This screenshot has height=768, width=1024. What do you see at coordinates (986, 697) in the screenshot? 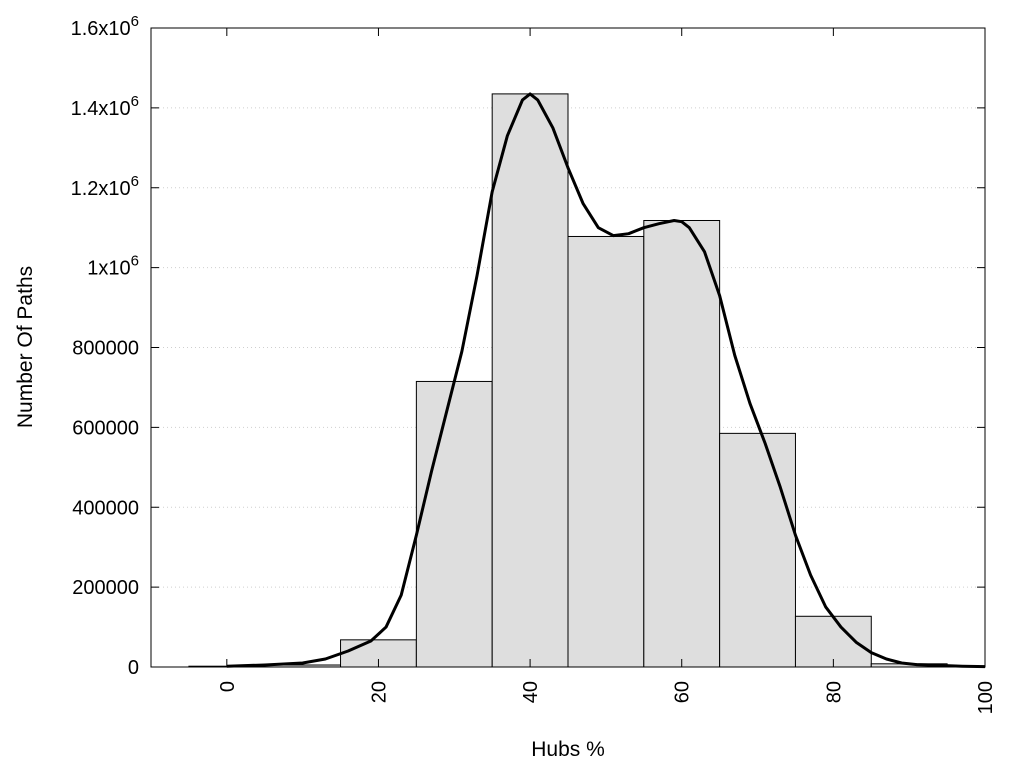
I see `x-tick-label: 100` at bounding box center [986, 697].